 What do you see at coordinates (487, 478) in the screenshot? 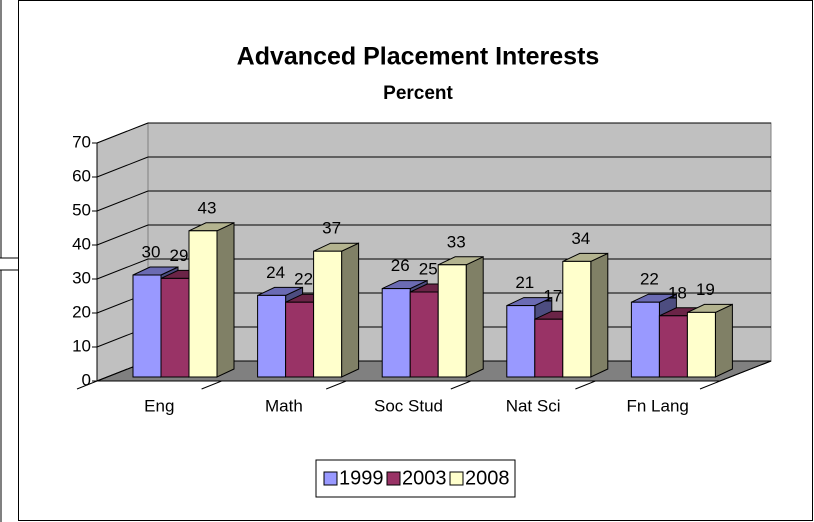
I see `legend-label: 2008` at bounding box center [487, 478].